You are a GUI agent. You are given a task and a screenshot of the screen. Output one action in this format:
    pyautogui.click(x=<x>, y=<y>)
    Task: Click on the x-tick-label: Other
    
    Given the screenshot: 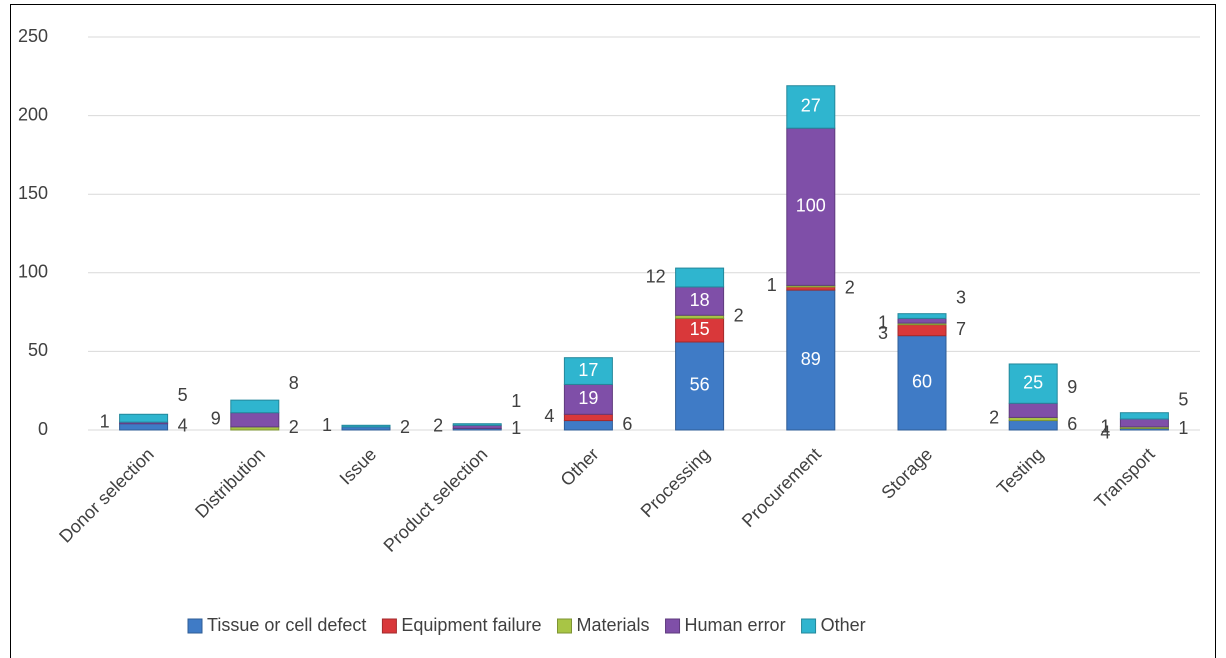 What is the action you would take?
    pyautogui.click(x=580, y=467)
    